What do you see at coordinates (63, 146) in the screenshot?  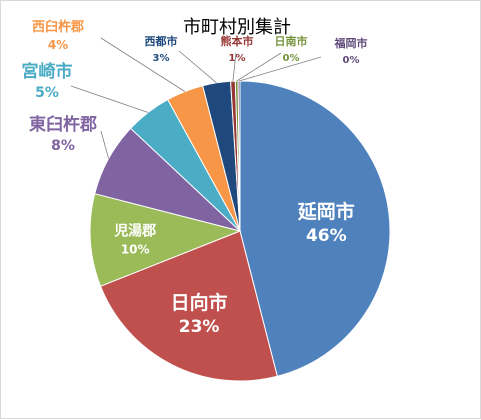 I see `slice-percent-label-4: 8%` at bounding box center [63, 146].